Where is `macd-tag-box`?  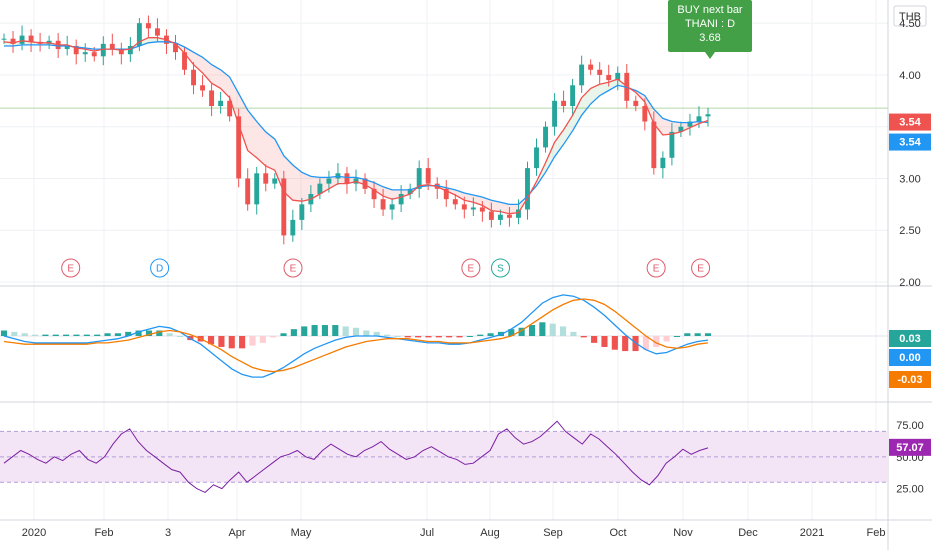
macd-tag-box is located at coordinates (910, 357).